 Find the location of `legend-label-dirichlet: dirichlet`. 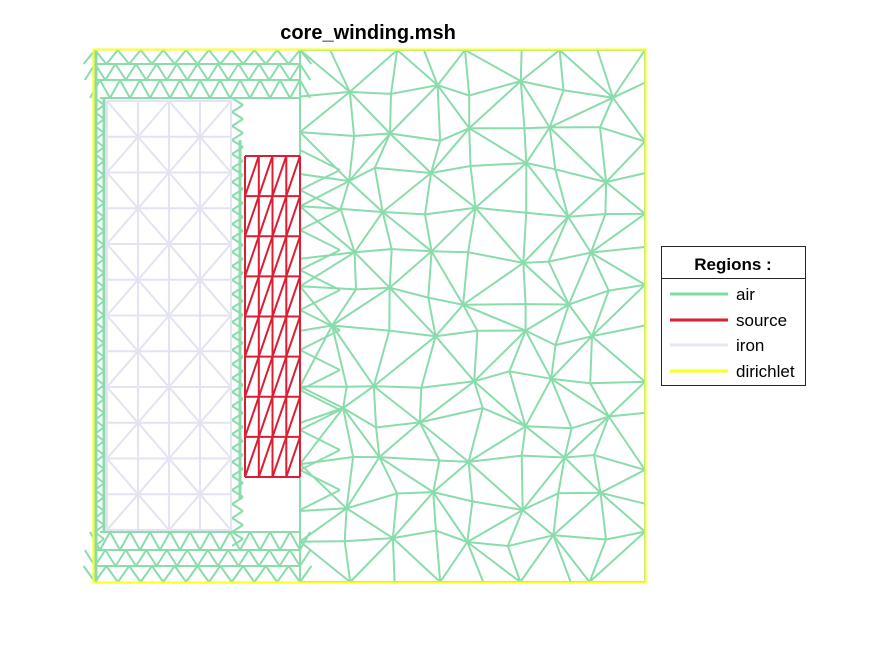

legend-label-dirichlet: dirichlet is located at coordinates (765, 371).